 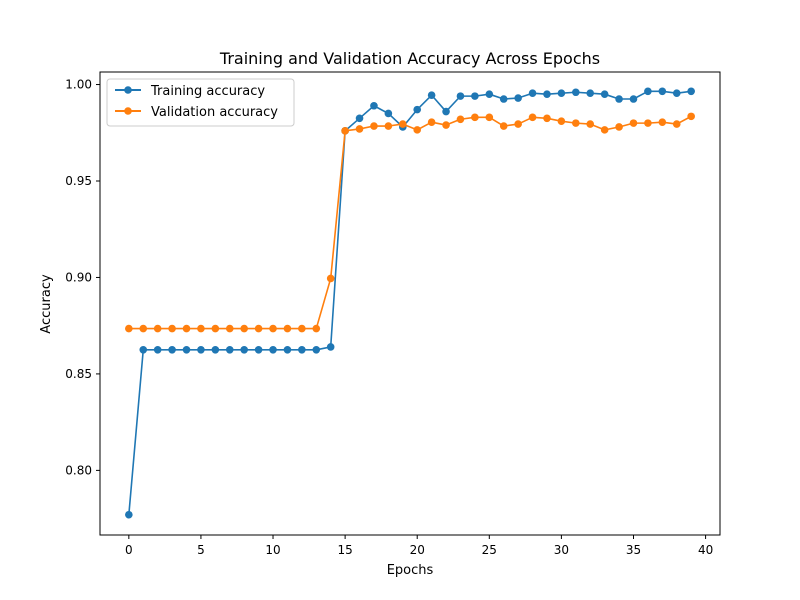 What do you see at coordinates (633, 550) in the screenshot?
I see `x-tick-label: 35` at bounding box center [633, 550].